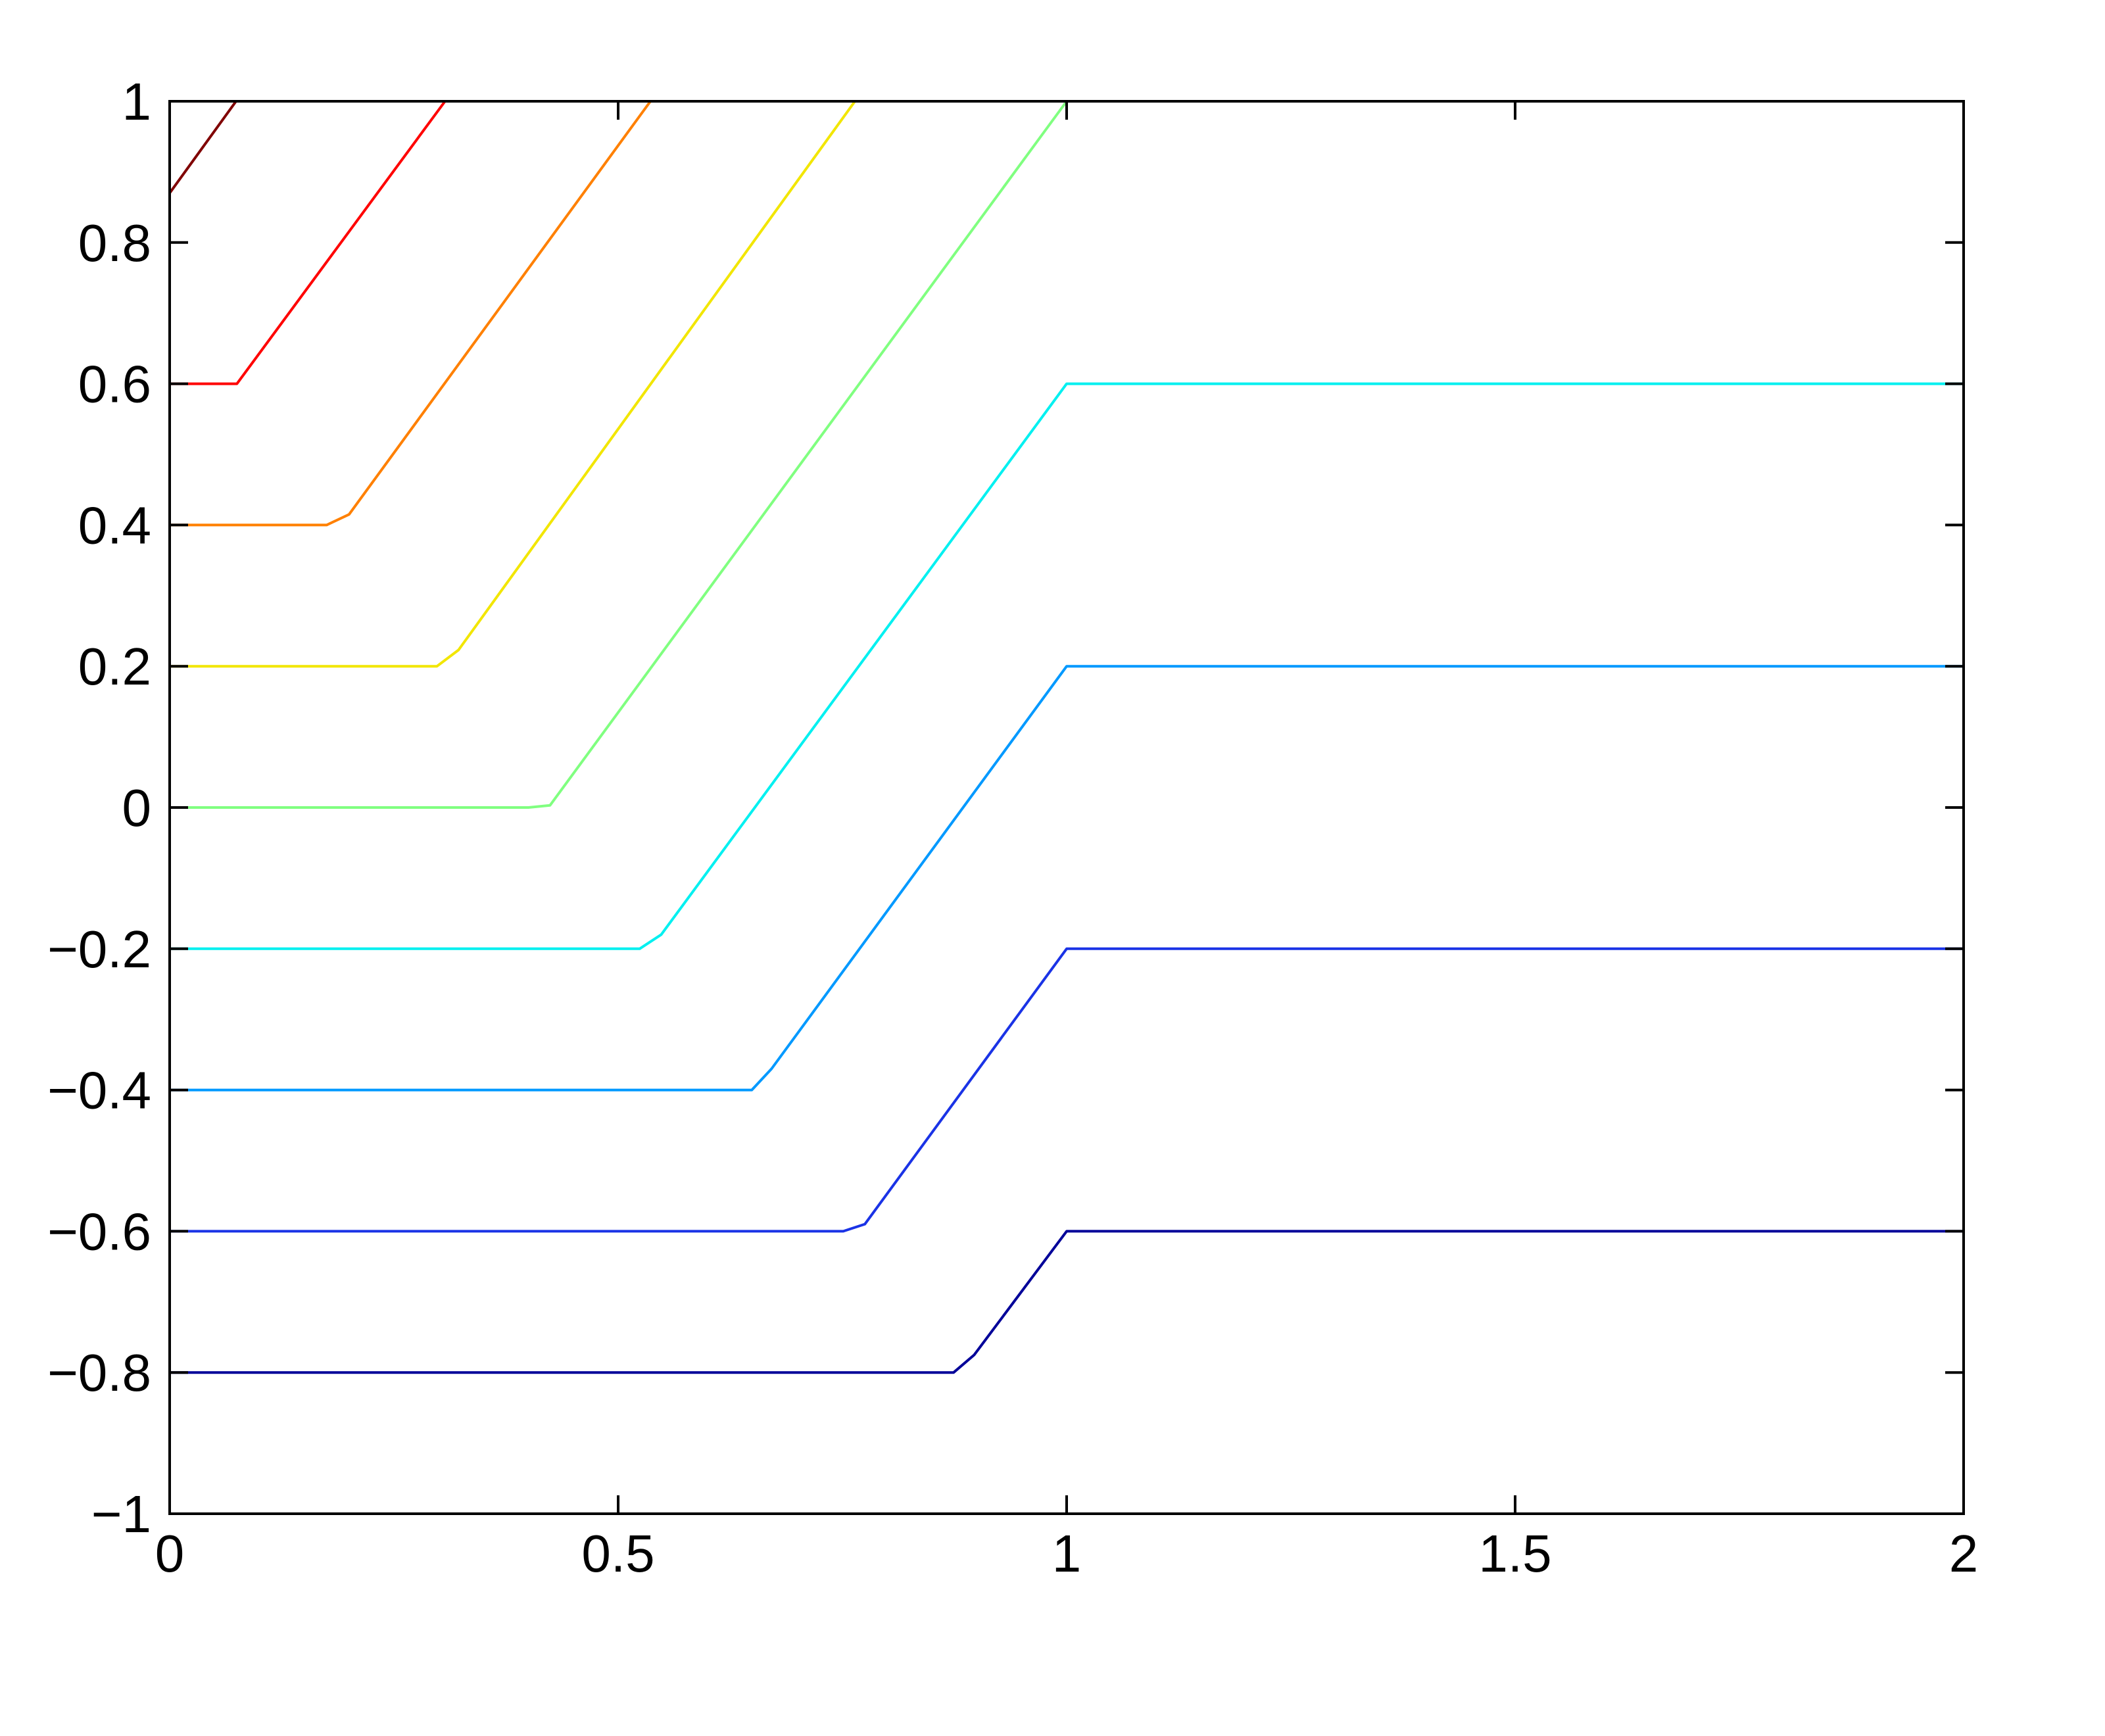 Image resolution: width=2105 pixels, height=1736 pixels. Describe the element at coordinates (114, 525) in the screenshot. I see `y-tick-label: 0.4` at that location.